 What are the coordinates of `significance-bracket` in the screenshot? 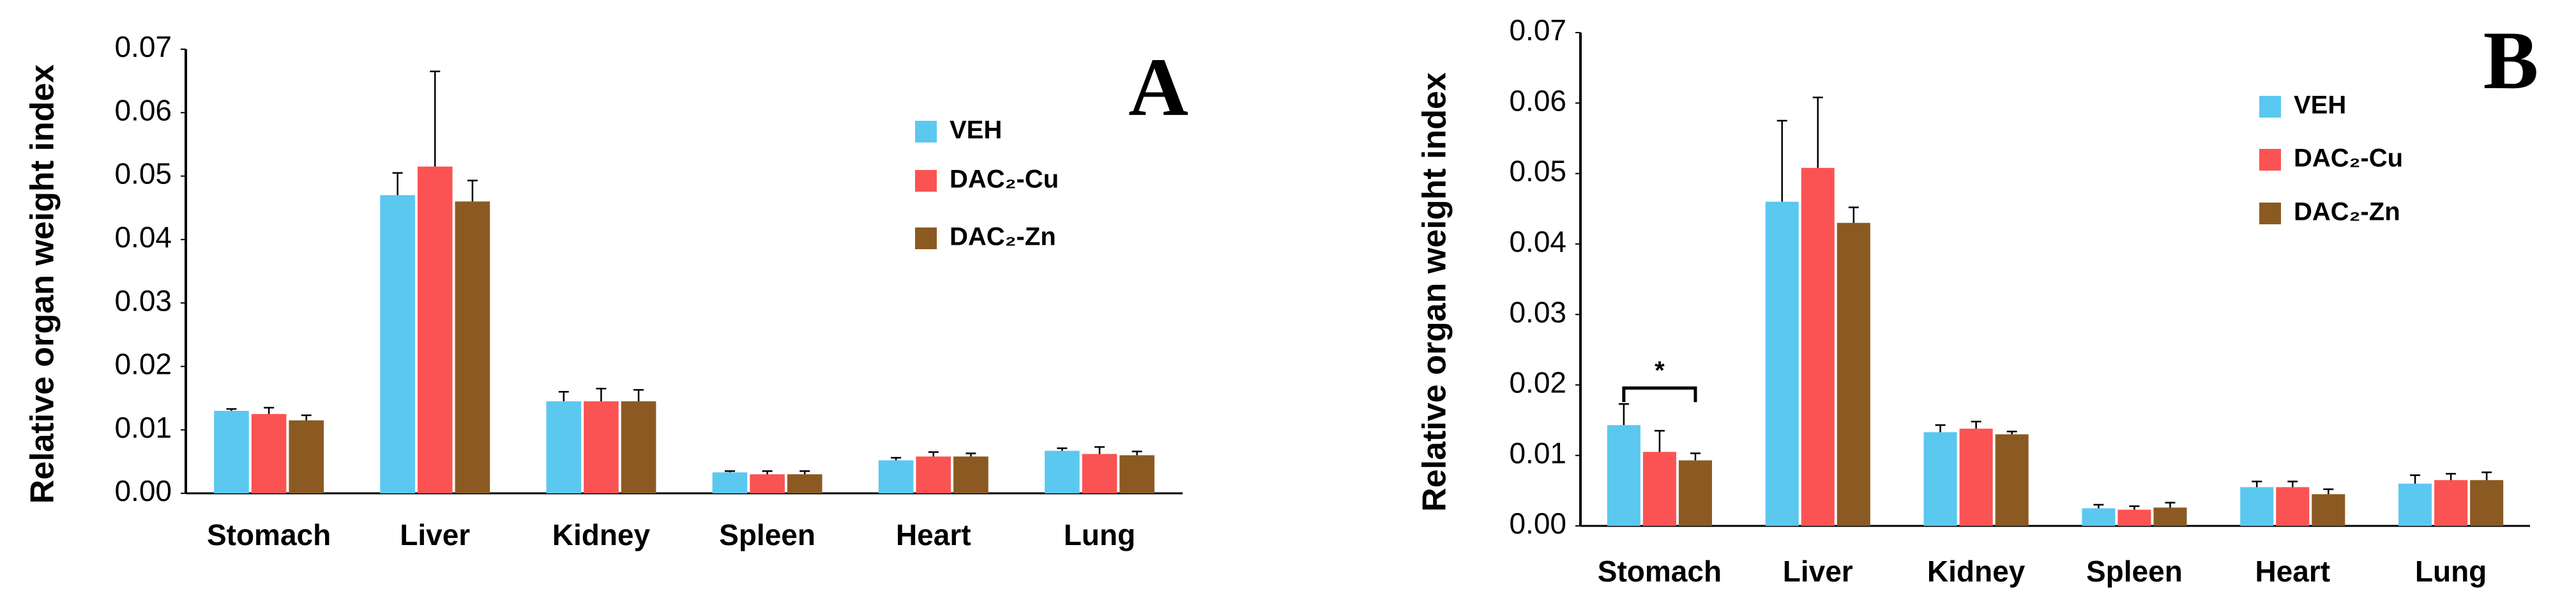 It's located at (1659, 394).